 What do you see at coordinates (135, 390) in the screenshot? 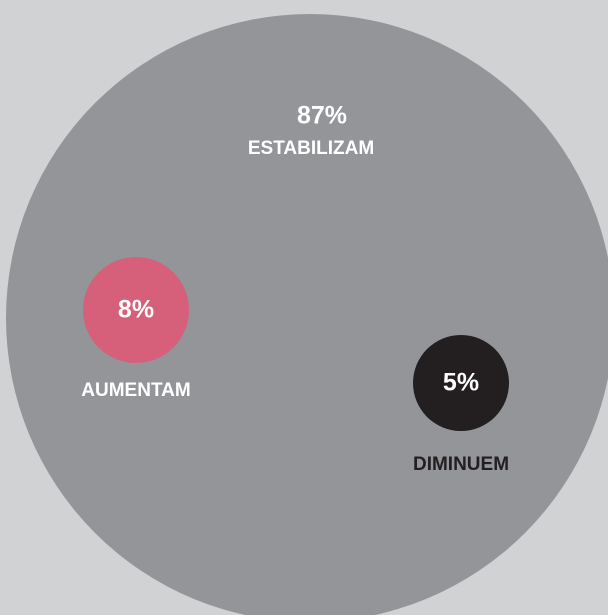
I see `category-label: AUMENTAM` at bounding box center [135, 390].